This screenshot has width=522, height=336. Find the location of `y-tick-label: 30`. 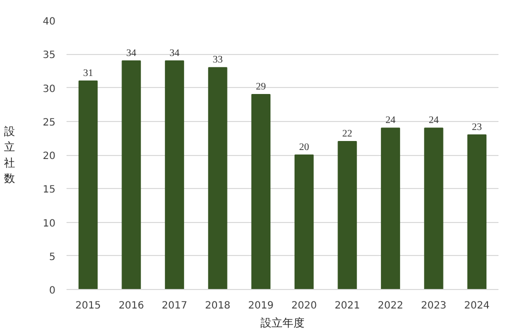

y-tick-label: 30 is located at coordinates (49, 89).